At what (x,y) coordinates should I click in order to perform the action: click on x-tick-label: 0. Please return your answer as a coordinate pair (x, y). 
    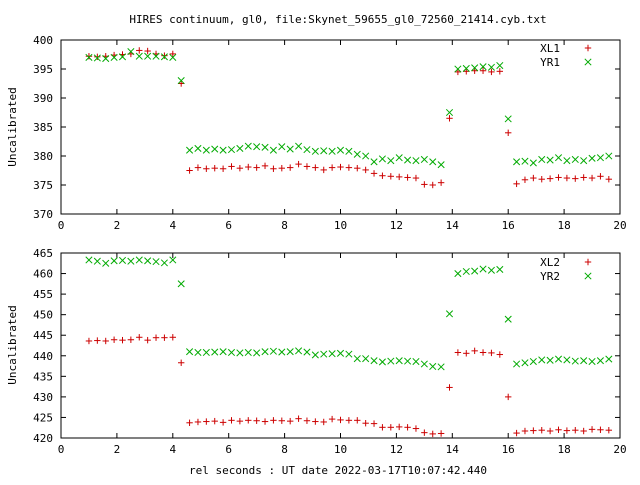
    Looking at the image, I should click on (61, 225).